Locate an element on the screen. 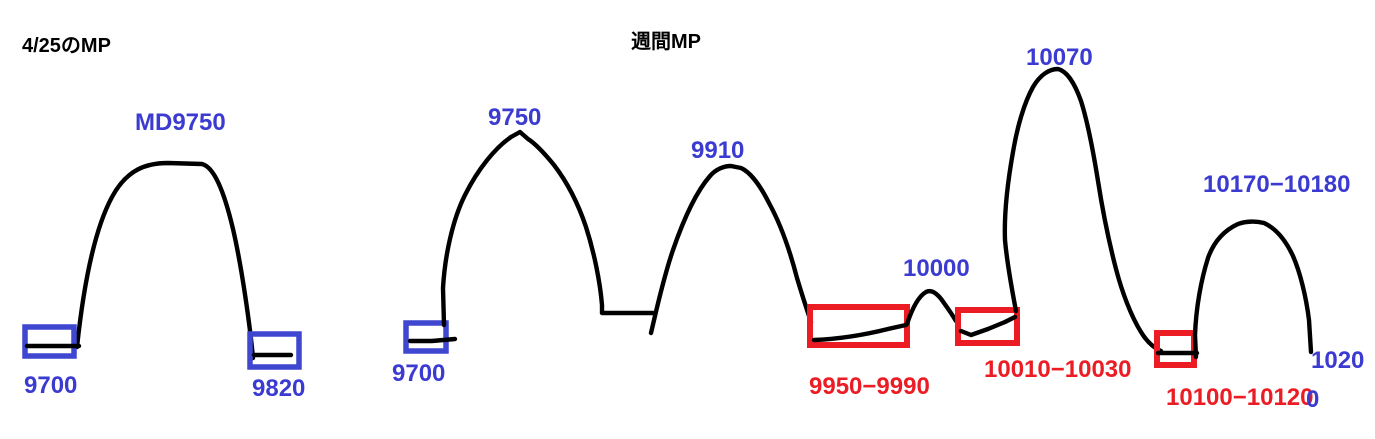 This screenshot has height=439, width=1375. weekly-arch1-curve is located at coordinates (548, 228).